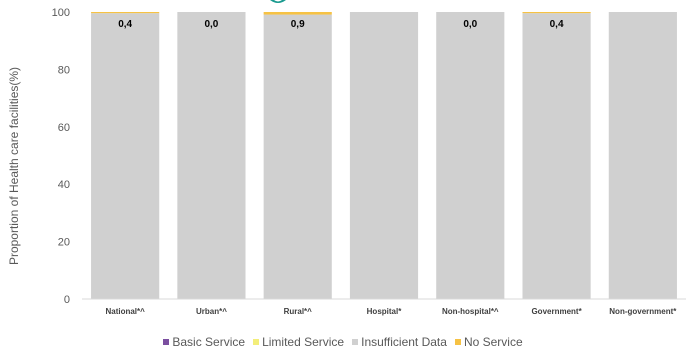 This screenshot has height=349, width=686. I want to click on legend-label-no-service: No Service, so click(493, 342).